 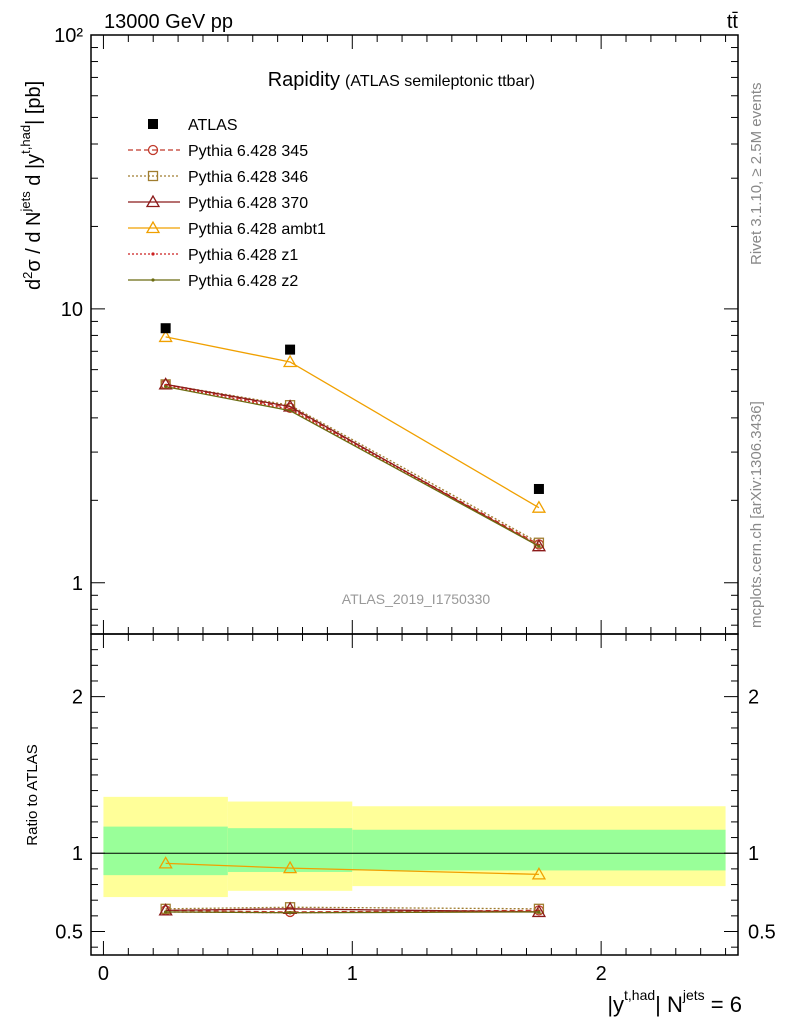 I want to click on ratio-y-tick-label: 1, so click(x=77, y=854).